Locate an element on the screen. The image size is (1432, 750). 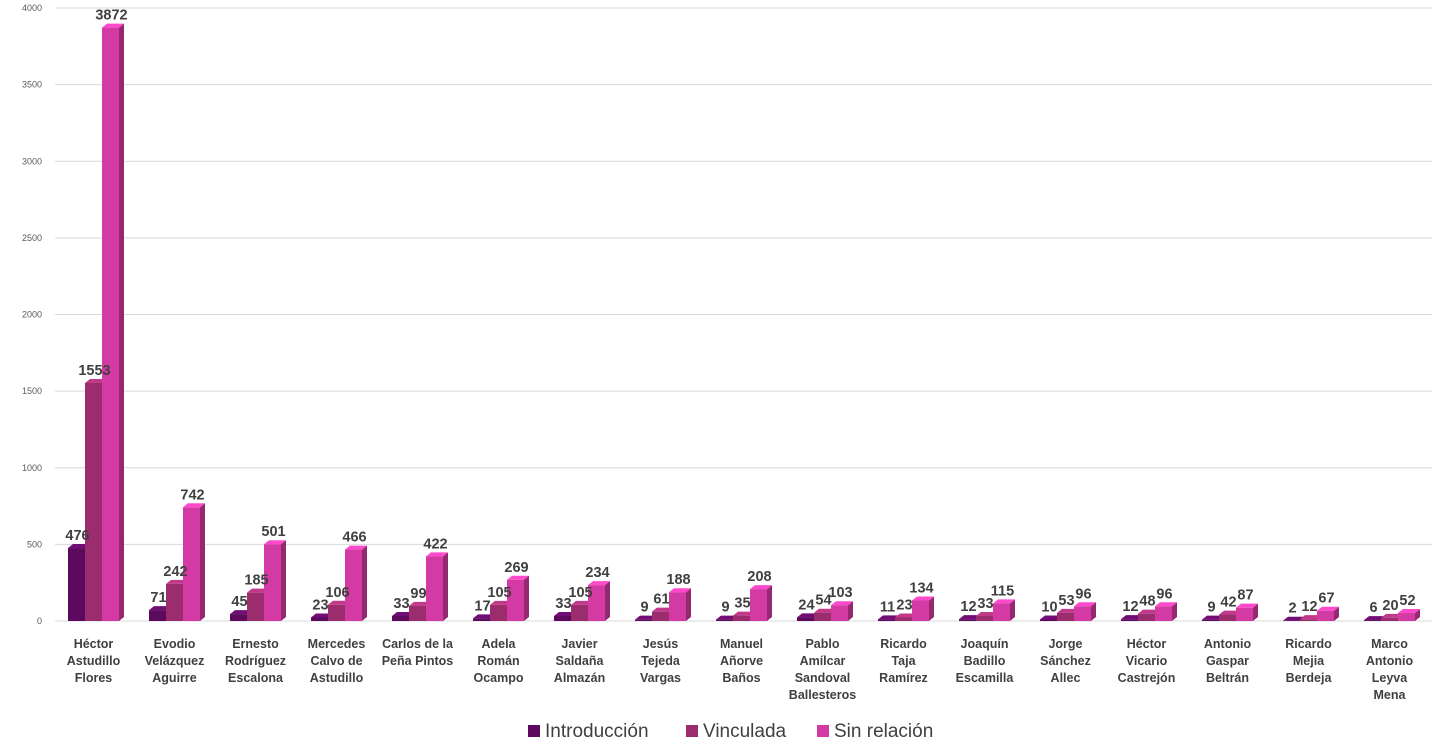
category-label-line: Jorge is located at coordinates (1065, 644).